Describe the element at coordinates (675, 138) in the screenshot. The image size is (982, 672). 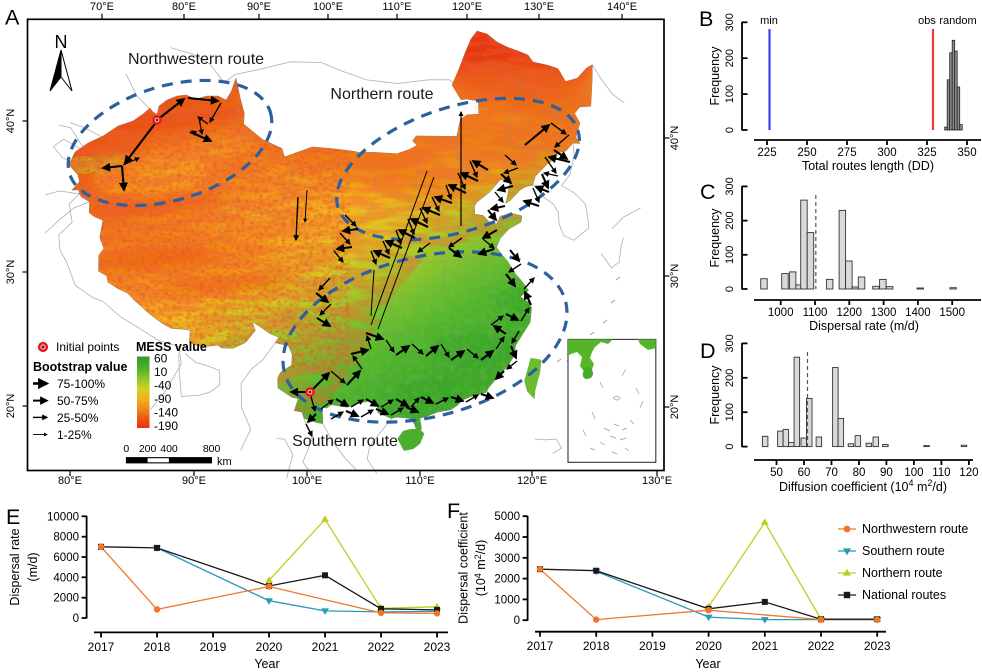
I see `svg-text: 40°N` at that location.